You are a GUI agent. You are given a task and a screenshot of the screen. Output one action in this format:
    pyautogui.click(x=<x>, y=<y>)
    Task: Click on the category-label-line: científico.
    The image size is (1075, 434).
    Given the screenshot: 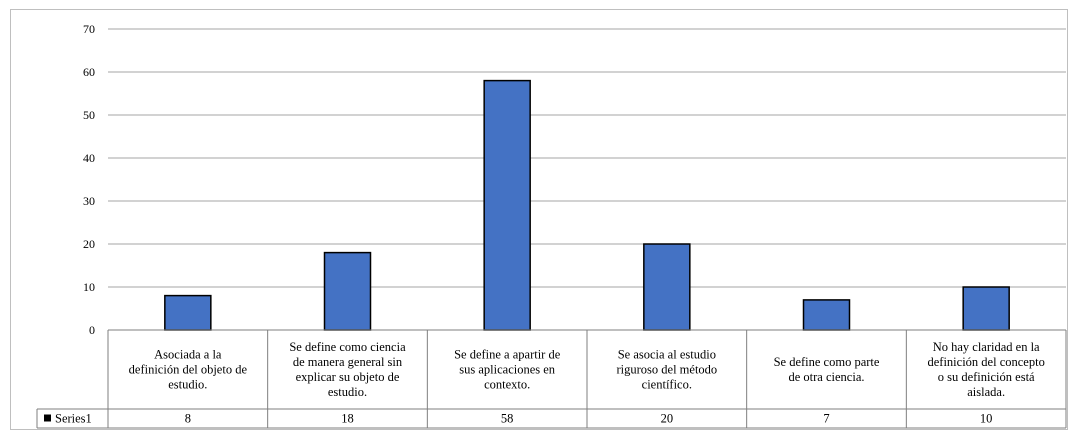 What is the action you would take?
    pyautogui.click(x=667, y=385)
    